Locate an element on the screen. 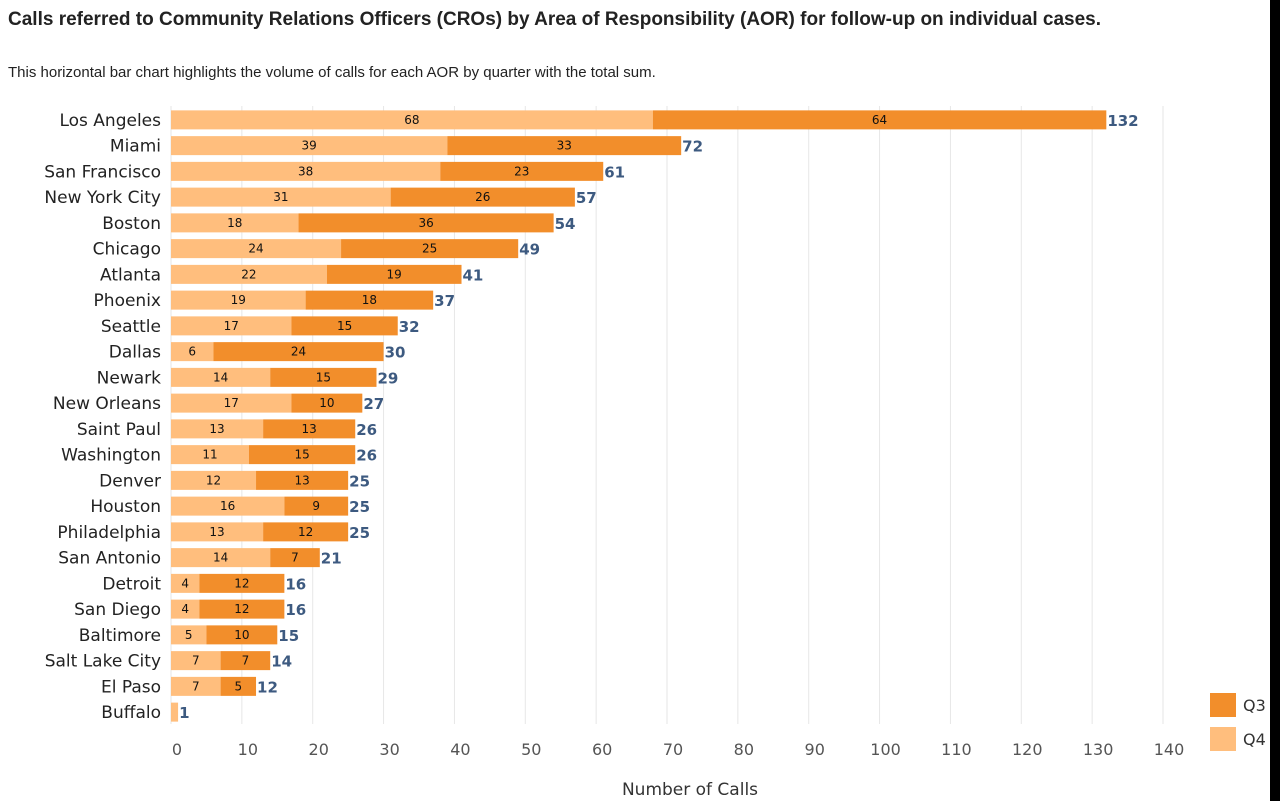  legend-swatch-q3 is located at coordinates (1223, 705).